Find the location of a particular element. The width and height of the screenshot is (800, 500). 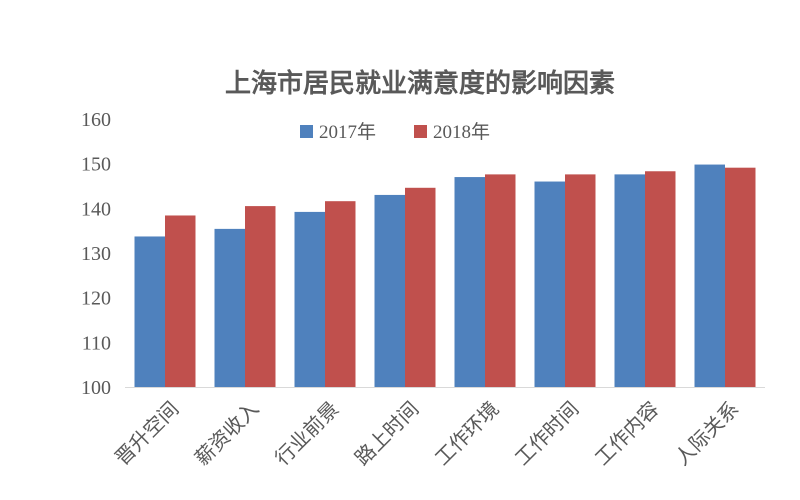

x-axis: 晋升空间 薪资收入 行业前景 路上时间 工作环境 工作时间 工作内容 人际关系 is located at coordinates (427, 434).